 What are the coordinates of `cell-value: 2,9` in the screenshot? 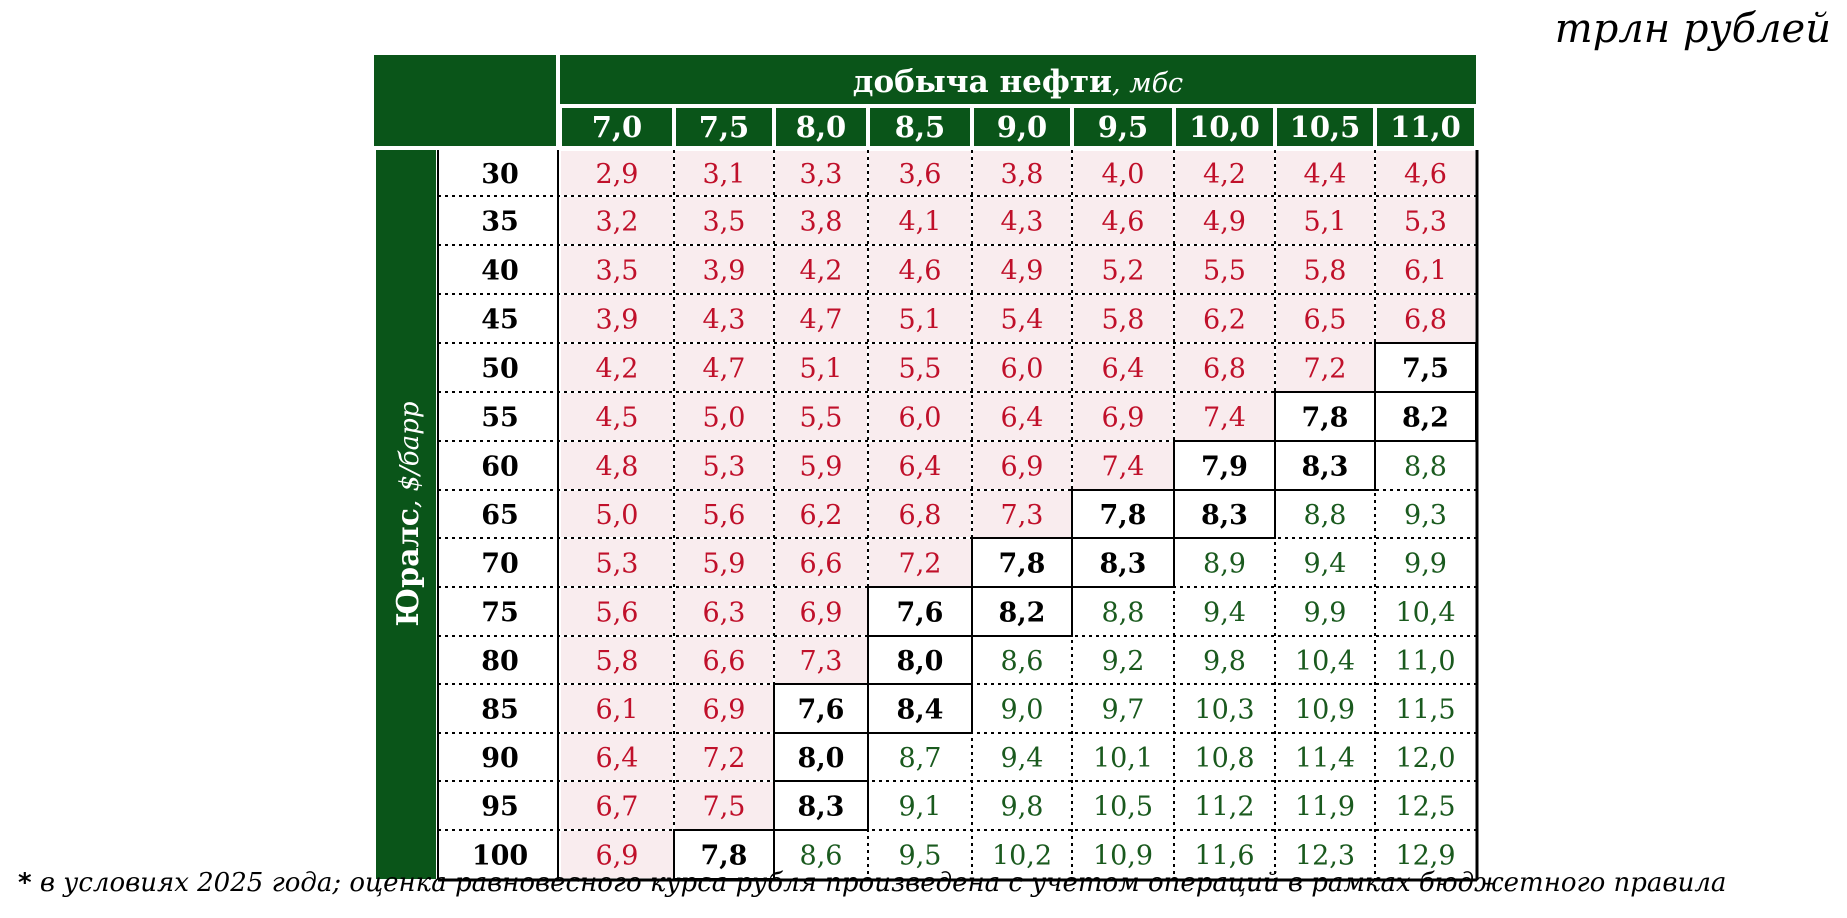 It's located at (617, 174).